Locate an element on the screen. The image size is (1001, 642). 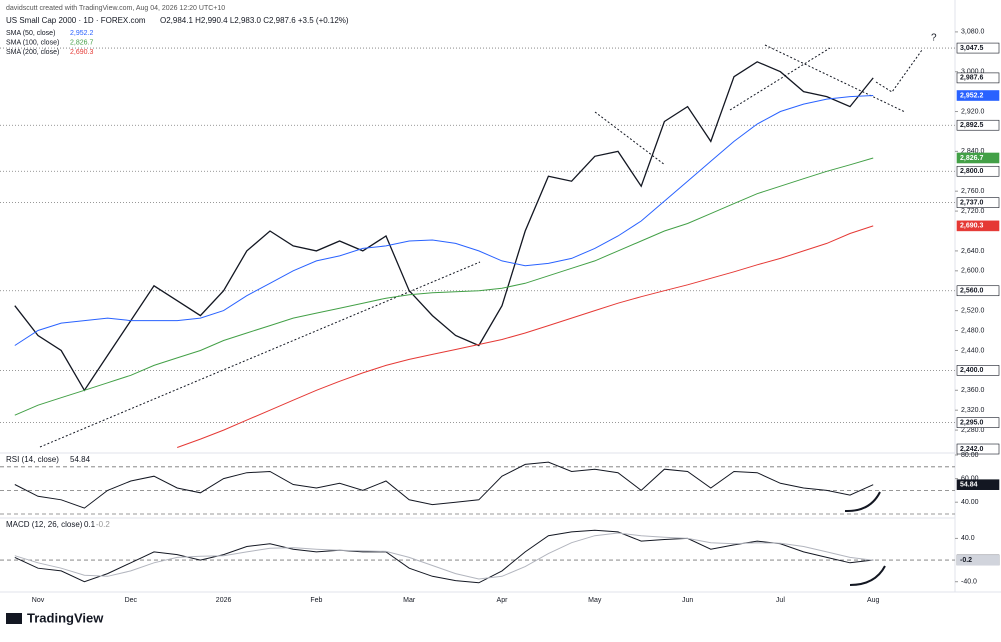
y-tick-label: -40.0 is located at coordinates (969, 582).